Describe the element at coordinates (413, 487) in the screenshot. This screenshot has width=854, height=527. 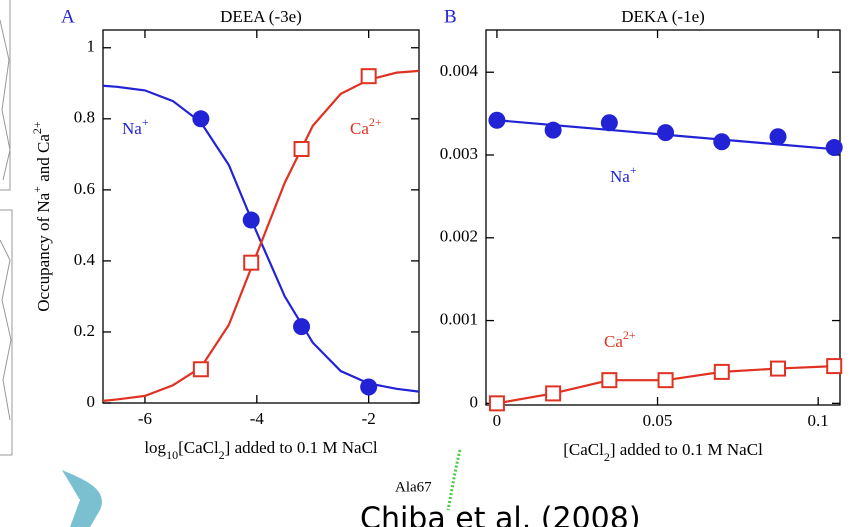
I see `residue-label: Ala67` at that location.